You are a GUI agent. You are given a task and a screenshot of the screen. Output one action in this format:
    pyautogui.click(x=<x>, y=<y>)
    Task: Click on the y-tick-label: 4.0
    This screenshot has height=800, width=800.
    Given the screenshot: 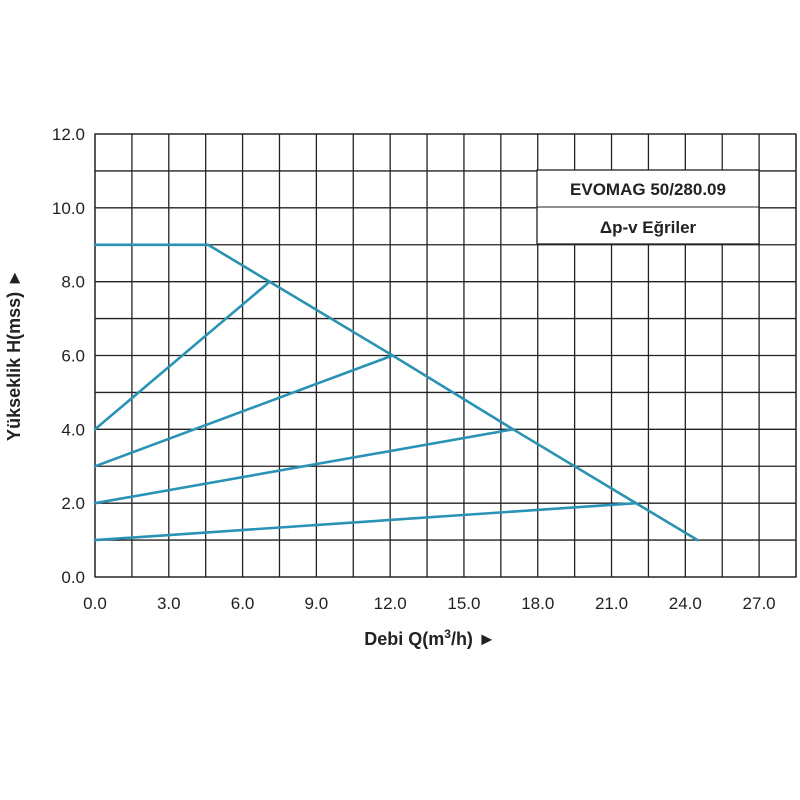 What is the action you would take?
    pyautogui.click(x=73, y=429)
    